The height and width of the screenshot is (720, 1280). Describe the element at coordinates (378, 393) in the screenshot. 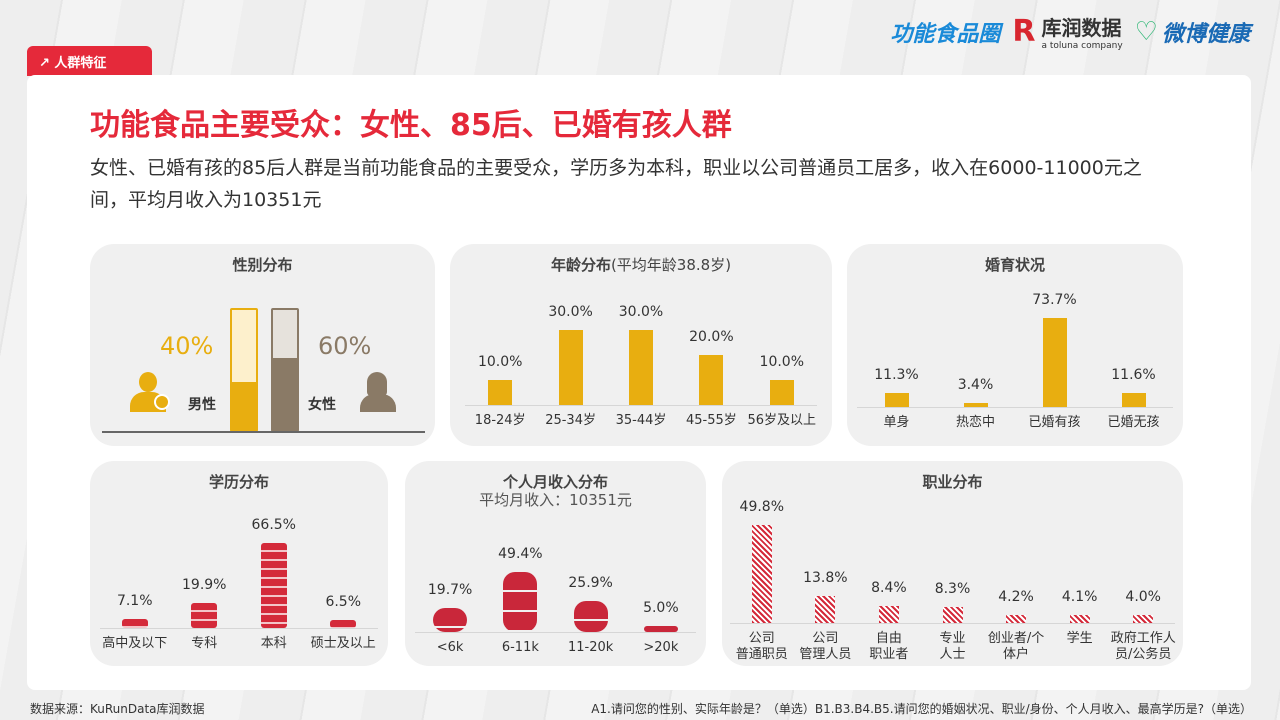

I see `female-person-icon` at that location.